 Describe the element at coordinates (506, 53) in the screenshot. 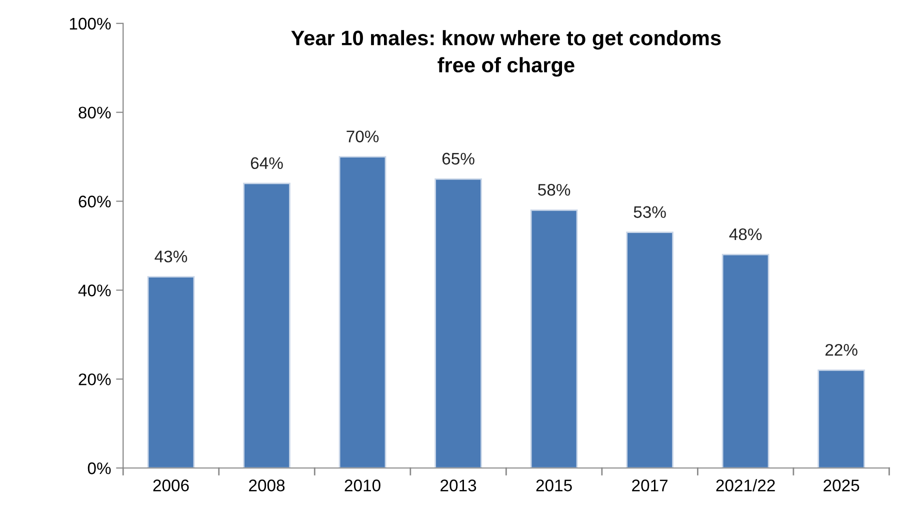

I see `text: Year 10 males: know where to get condoms free of charge` at that location.